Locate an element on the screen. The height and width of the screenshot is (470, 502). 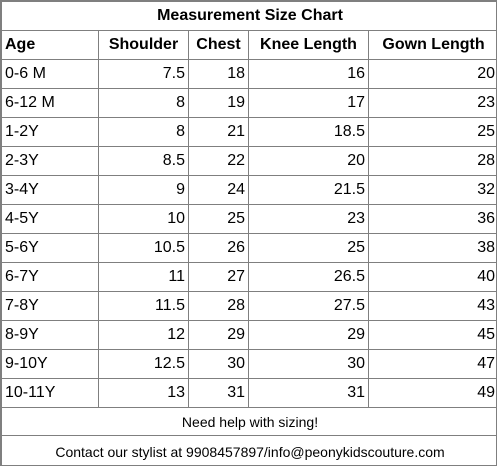
table-row: 3-4Y 9 24 21.5 32 is located at coordinates (248, 190).